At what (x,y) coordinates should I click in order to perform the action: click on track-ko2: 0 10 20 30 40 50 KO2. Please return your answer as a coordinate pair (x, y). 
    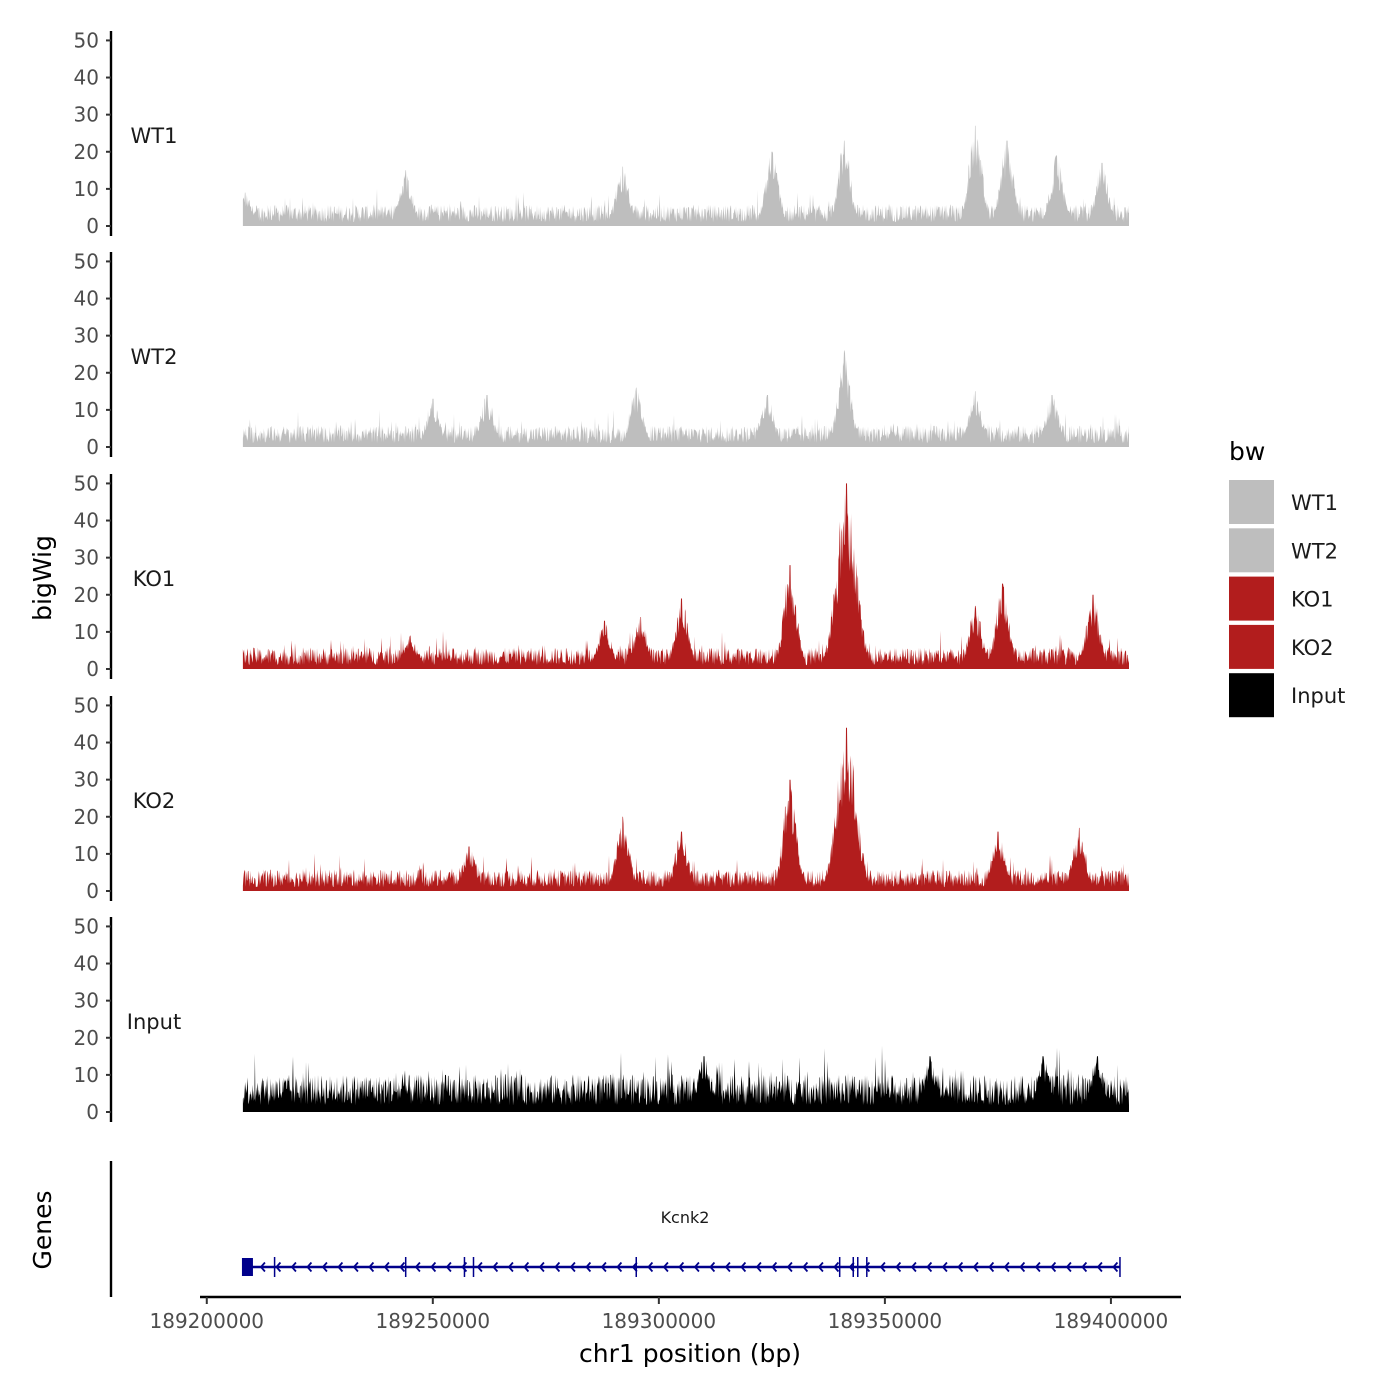
    Looking at the image, I should click on (601, 798).